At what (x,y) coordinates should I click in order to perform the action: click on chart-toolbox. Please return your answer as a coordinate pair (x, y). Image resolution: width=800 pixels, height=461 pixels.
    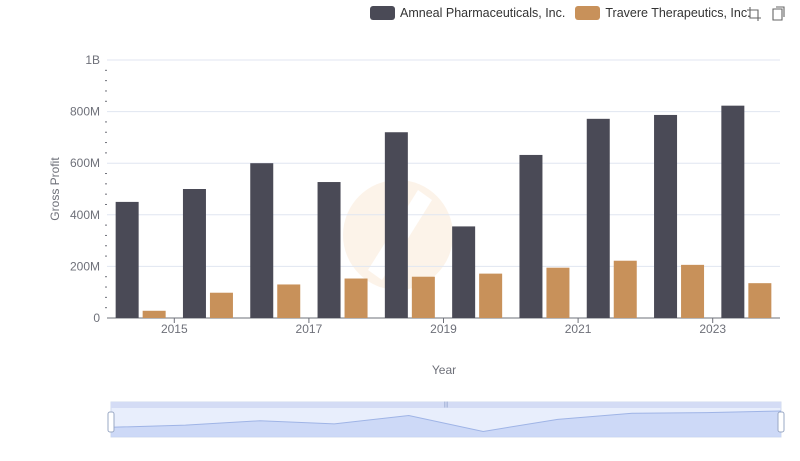
    Looking at the image, I should click on (770, 14).